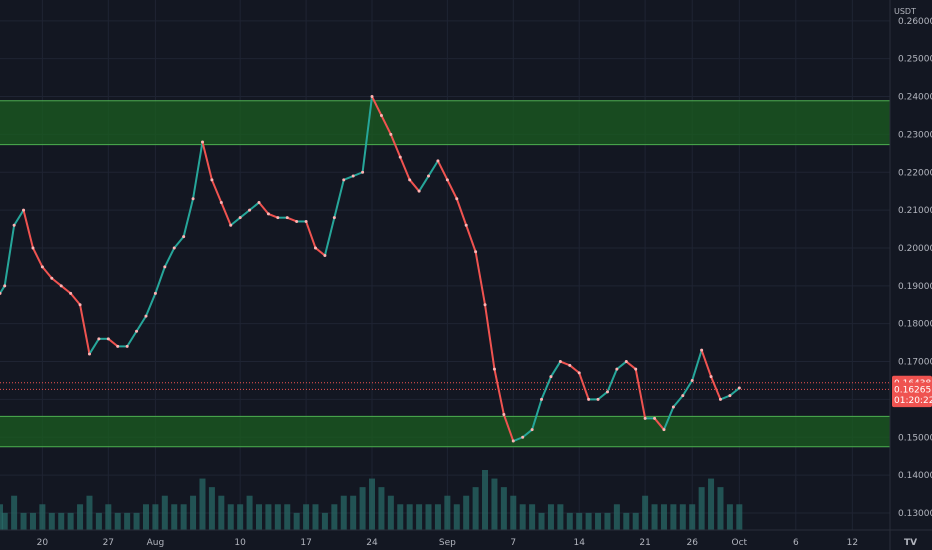 The width and height of the screenshot is (932, 550). I want to click on y-tick-label: 0.24000, so click(915, 98).